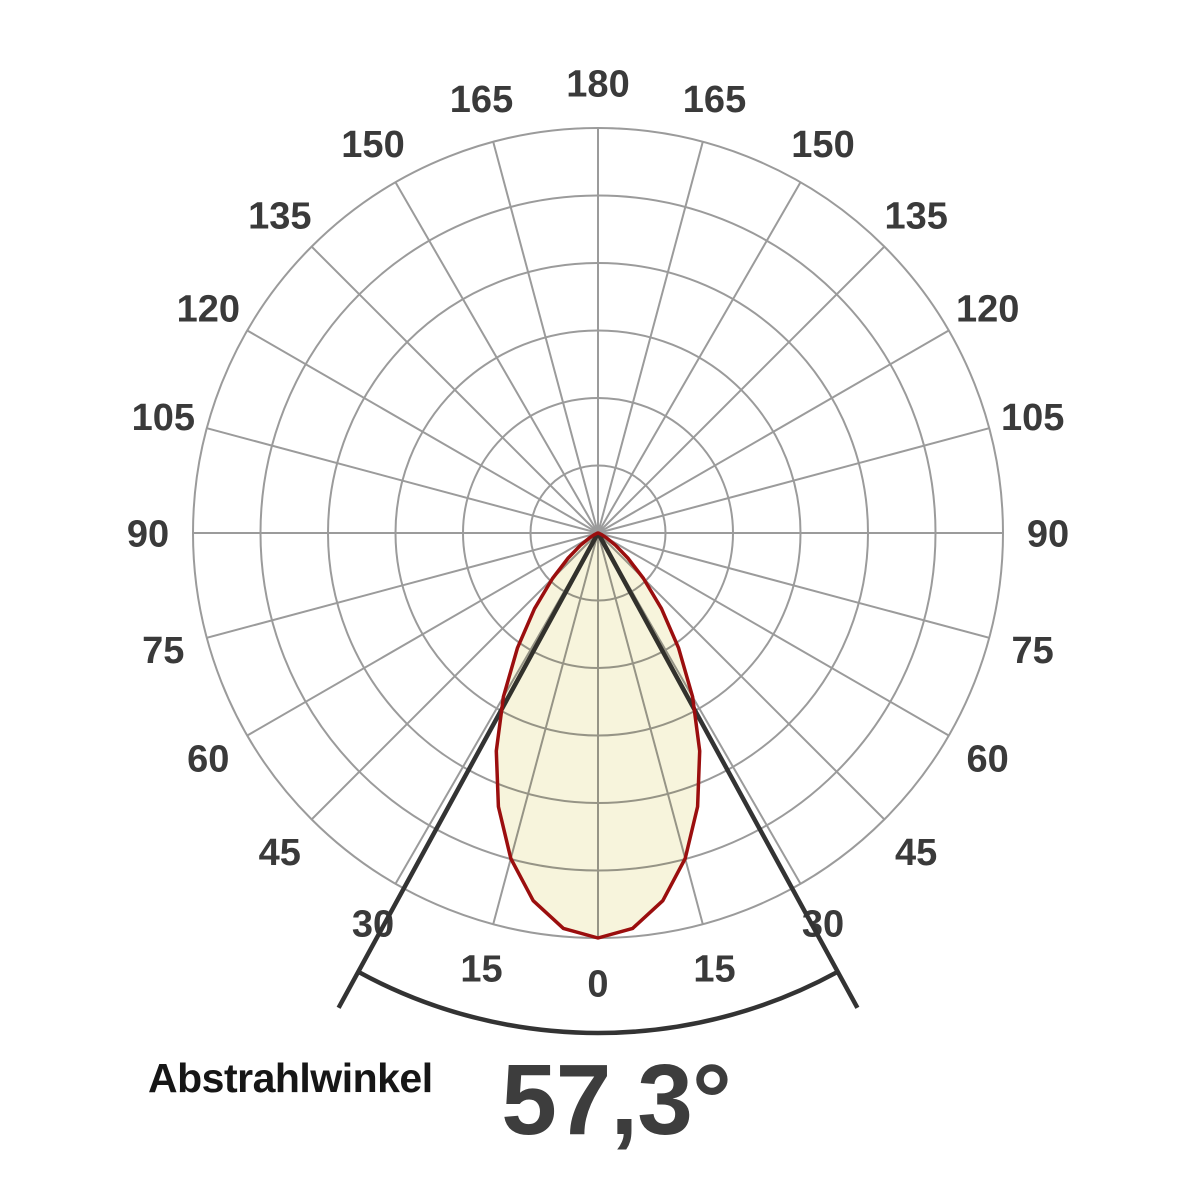 The image size is (1200, 1200). I want to click on beam-angle-caption: Abstrahlwinkel, so click(290, 1078).